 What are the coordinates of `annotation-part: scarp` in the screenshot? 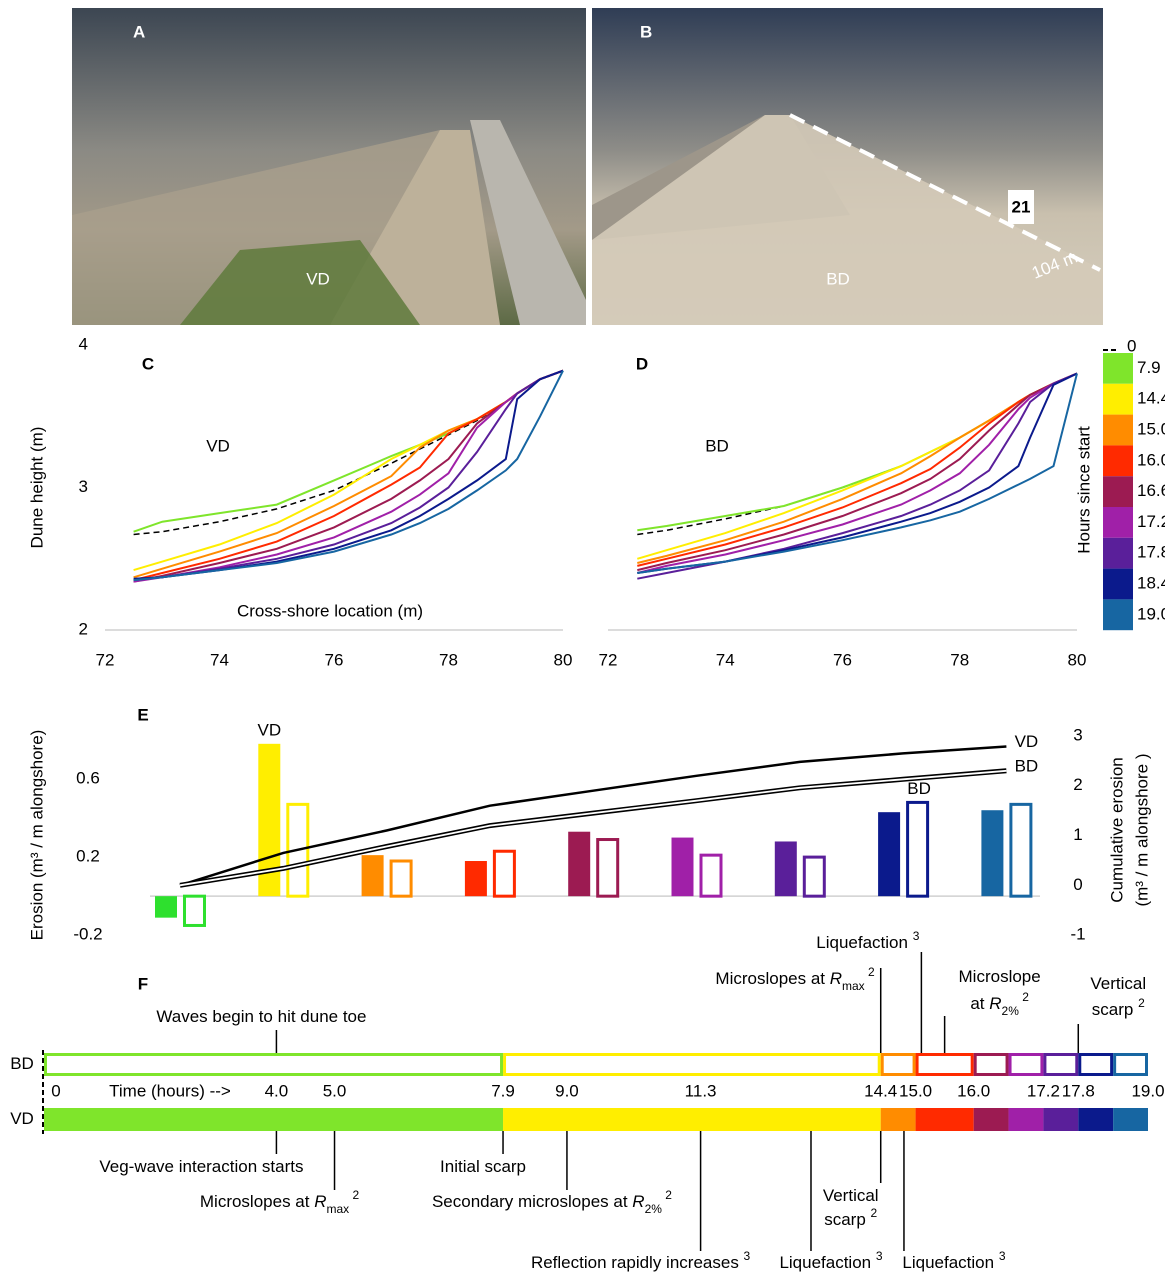 It's located at (1115, 1009).